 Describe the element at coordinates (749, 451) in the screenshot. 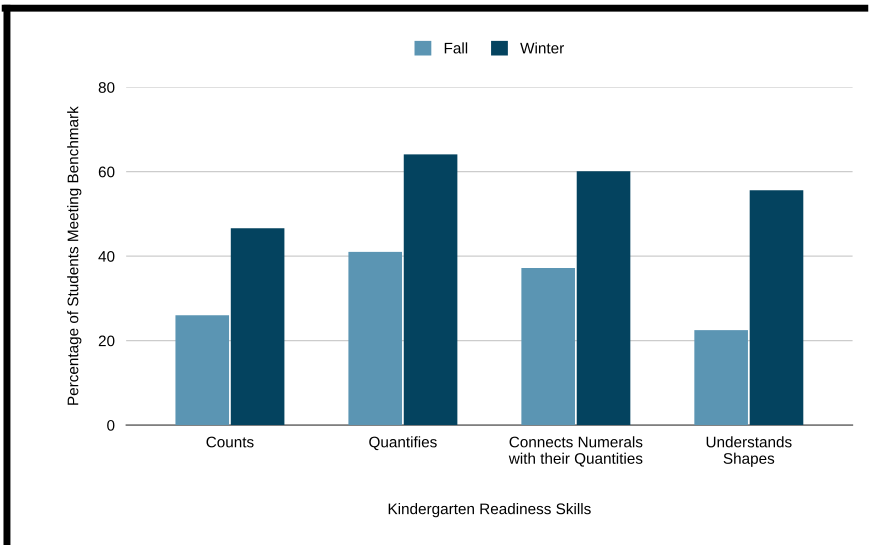

I see `x-tick-label: Understands Shapes` at that location.